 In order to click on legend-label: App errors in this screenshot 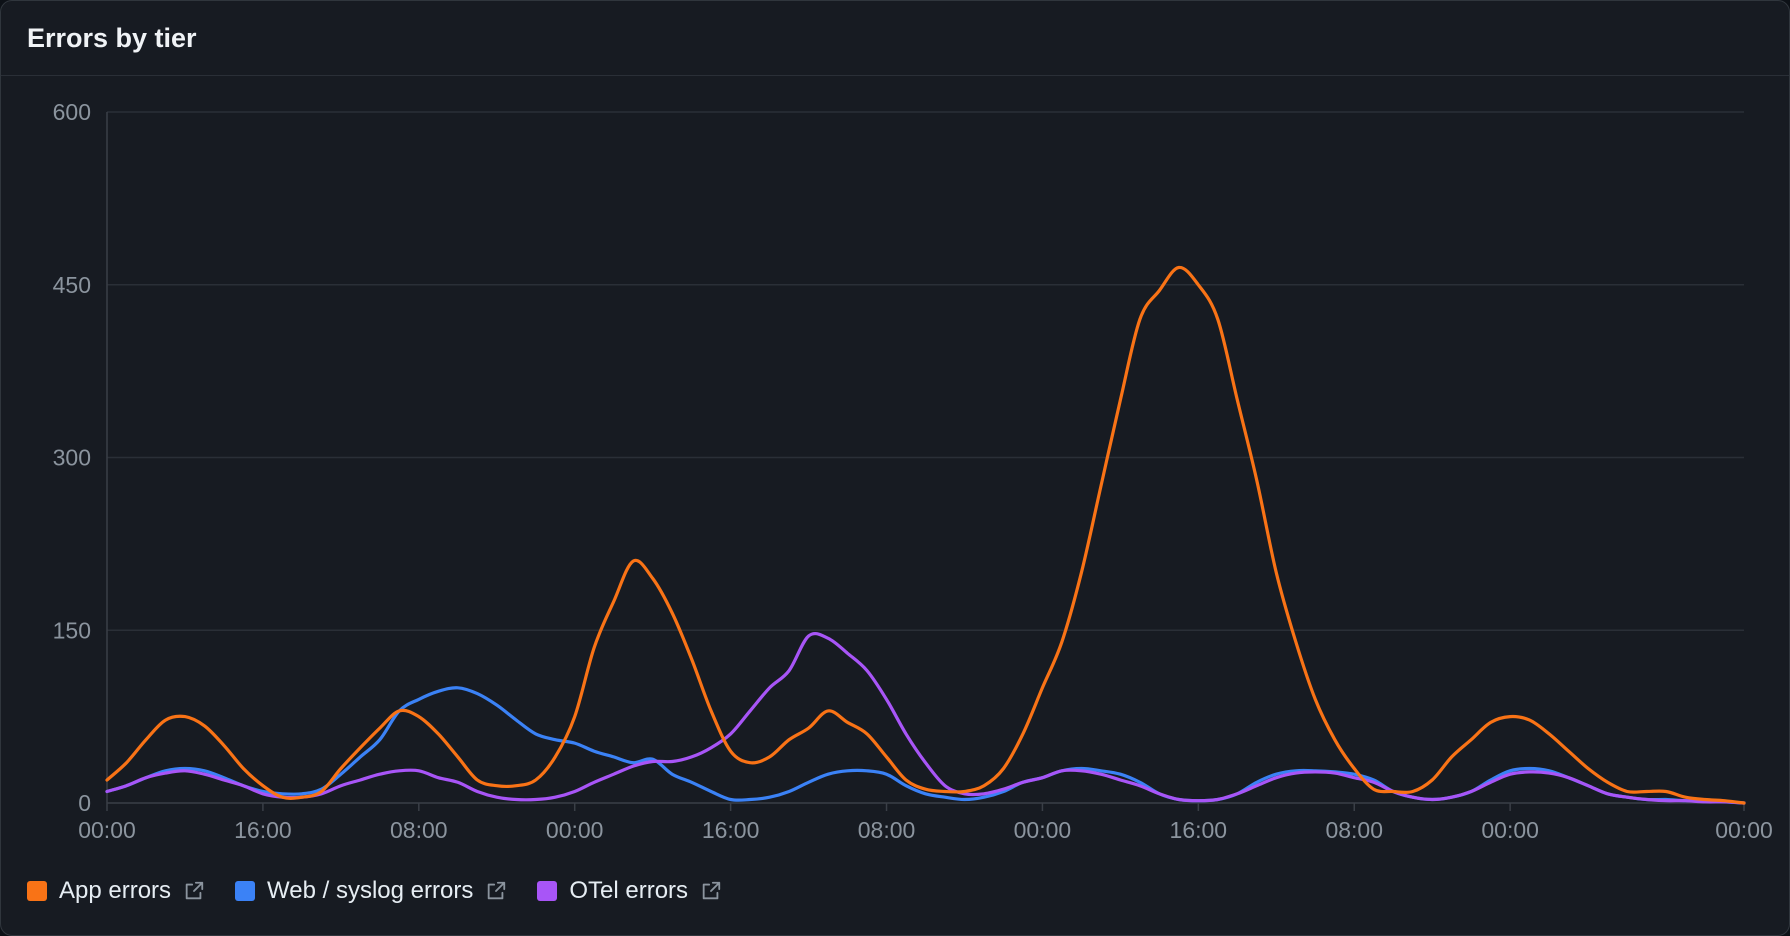, I will do `click(115, 890)`.